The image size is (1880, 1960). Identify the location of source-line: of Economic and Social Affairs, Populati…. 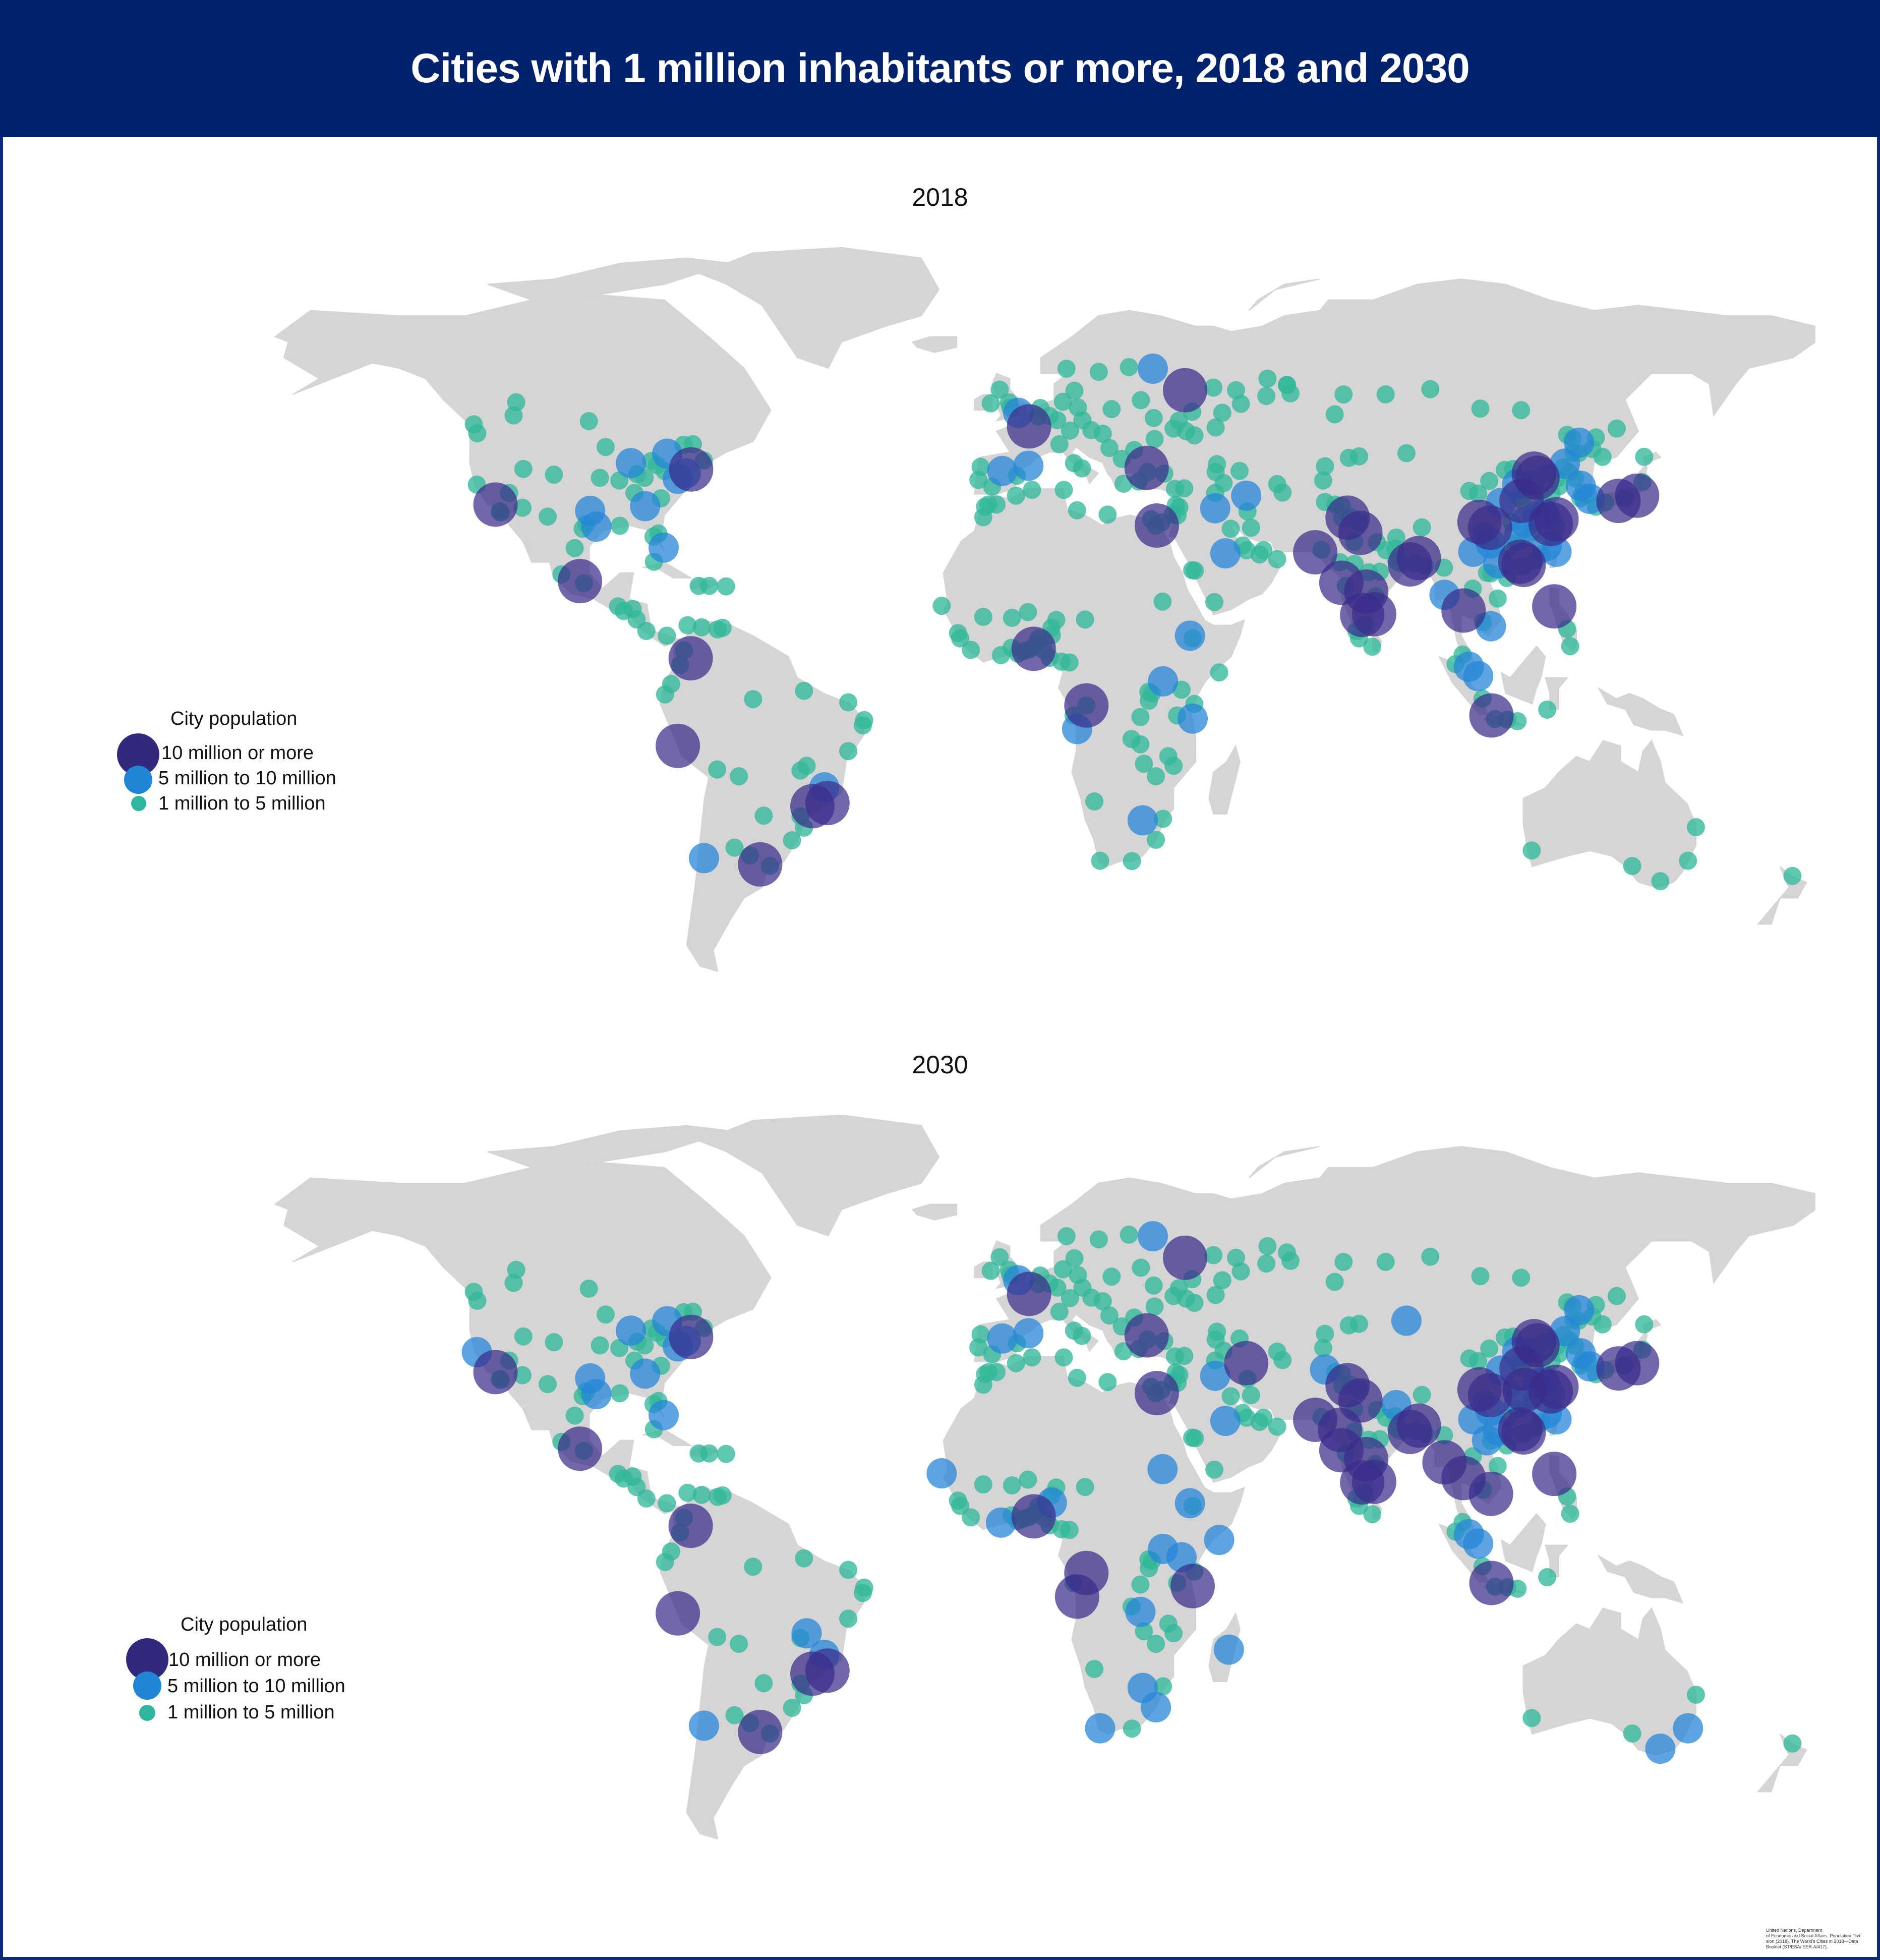
(1814, 1935).